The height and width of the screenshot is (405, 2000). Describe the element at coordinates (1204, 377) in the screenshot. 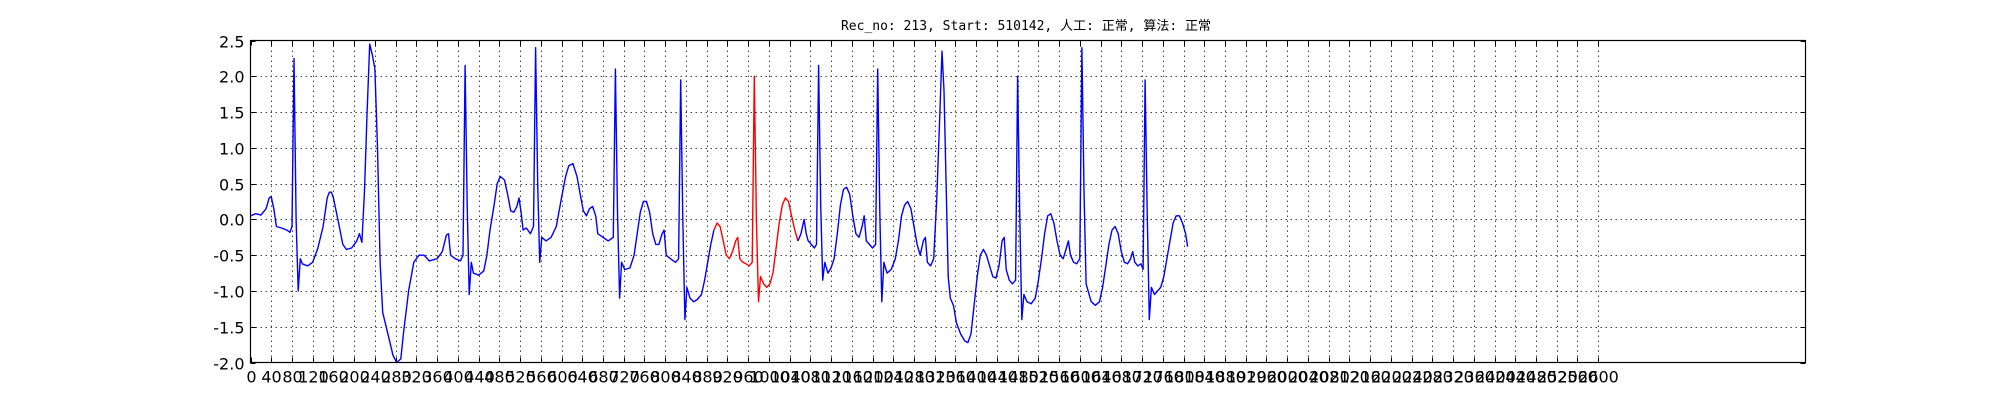

I see `x-tick-label: 1840` at that location.